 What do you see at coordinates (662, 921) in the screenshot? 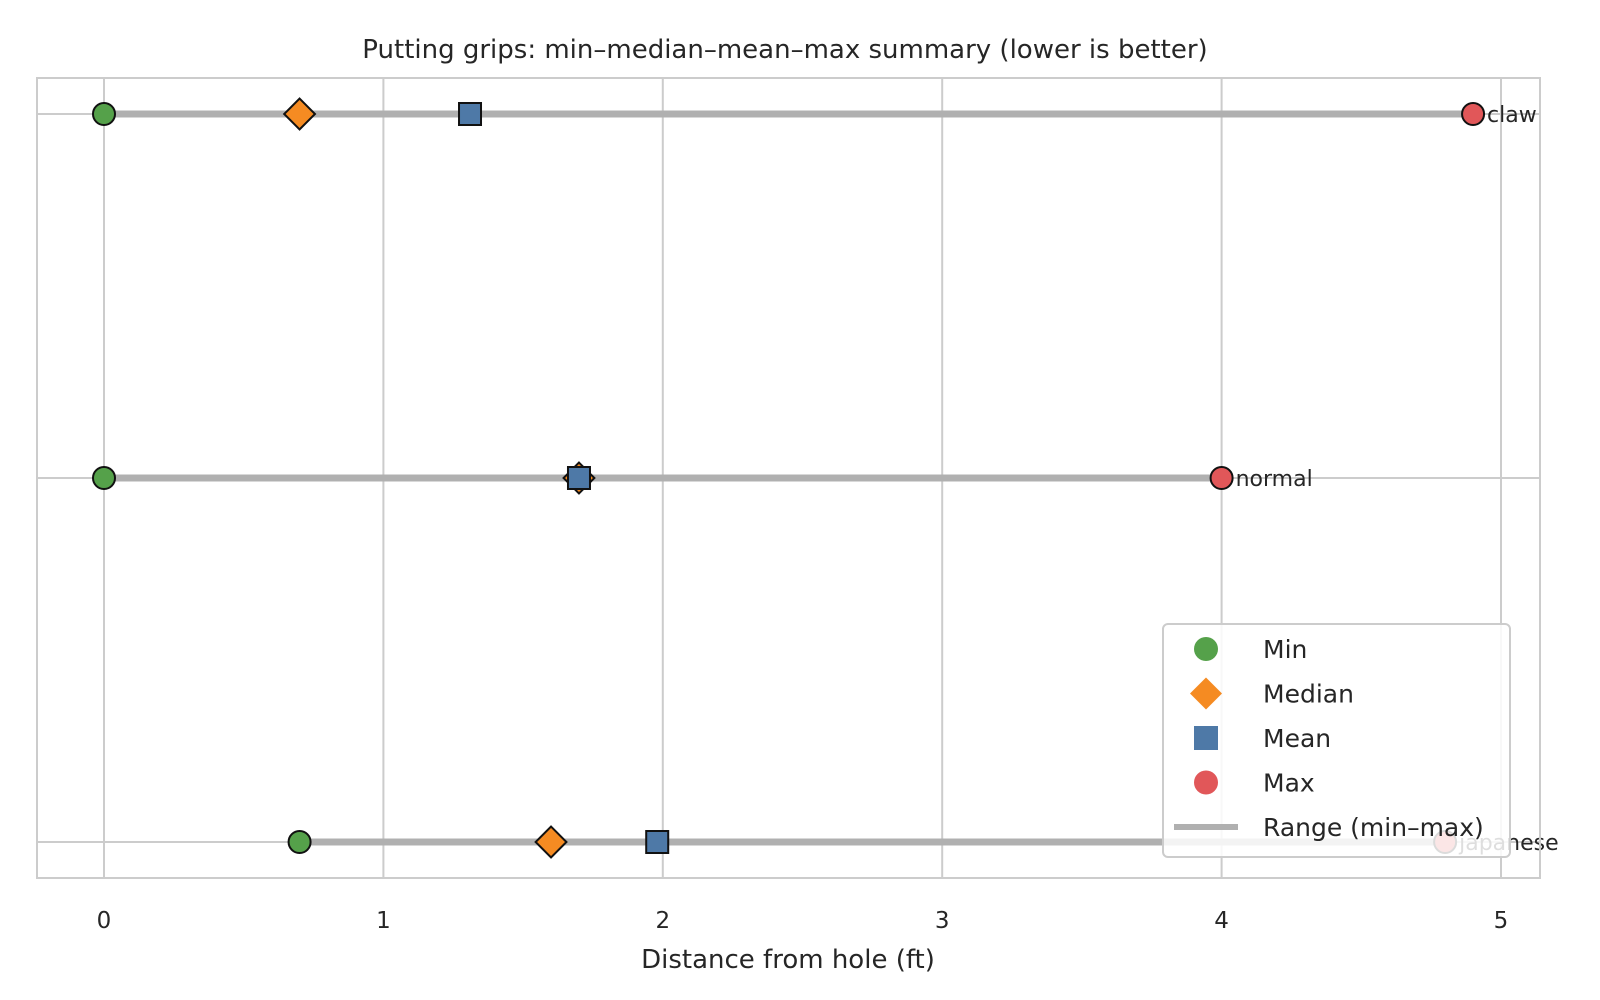
I see `x-tick-label: 2` at bounding box center [662, 921].